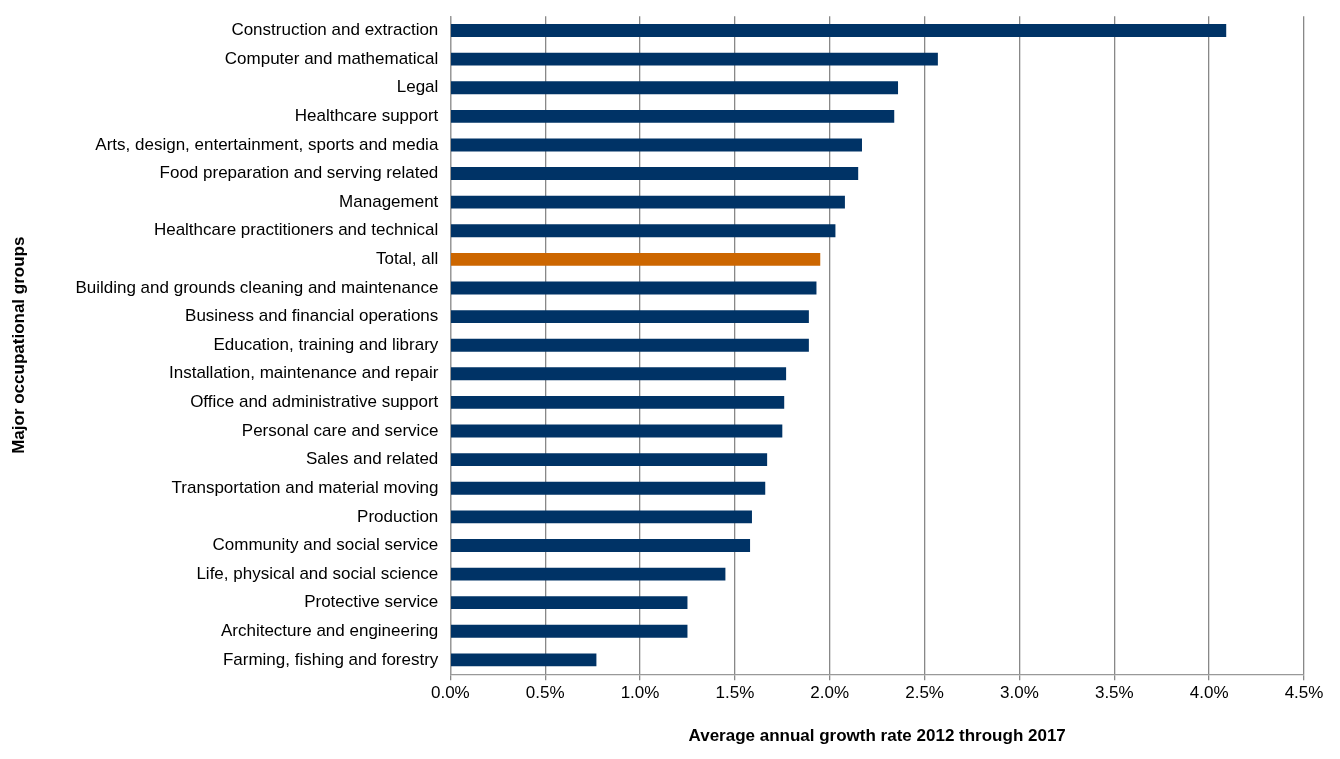 The height and width of the screenshot is (759, 1340). Describe the element at coordinates (1209, 693) in the screenshot. I see `x-tick-label: 4.0%` at that location.